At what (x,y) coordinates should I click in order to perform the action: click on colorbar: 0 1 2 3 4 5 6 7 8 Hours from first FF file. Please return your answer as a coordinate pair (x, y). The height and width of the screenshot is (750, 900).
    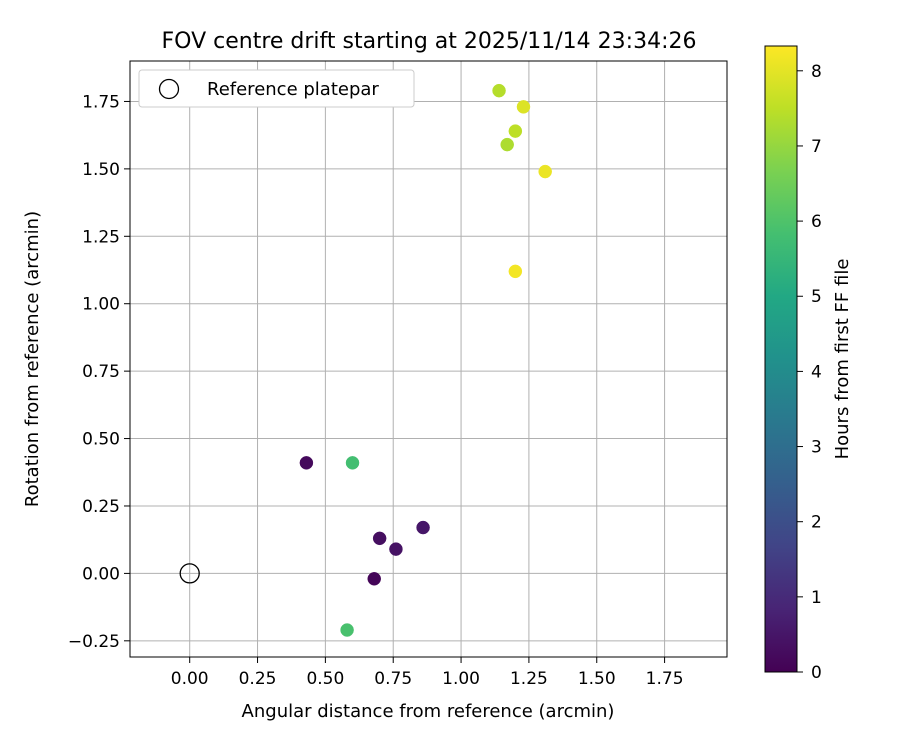
    Looking at the image, I should click on (808, 364).